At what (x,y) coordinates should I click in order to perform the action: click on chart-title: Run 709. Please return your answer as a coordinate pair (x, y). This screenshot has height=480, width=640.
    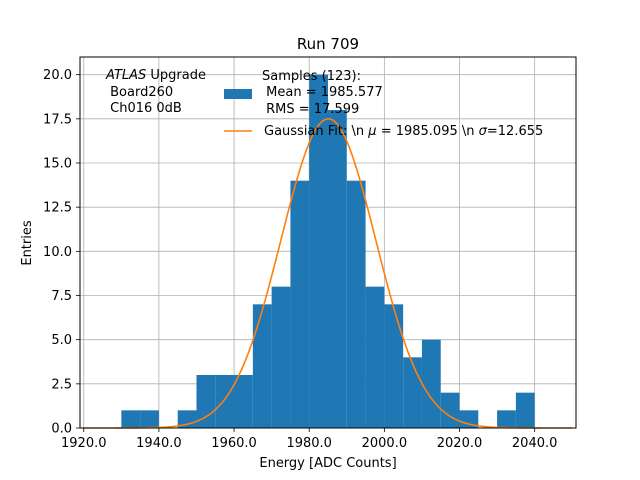
    Looking at the image, I should click on (328, 44).